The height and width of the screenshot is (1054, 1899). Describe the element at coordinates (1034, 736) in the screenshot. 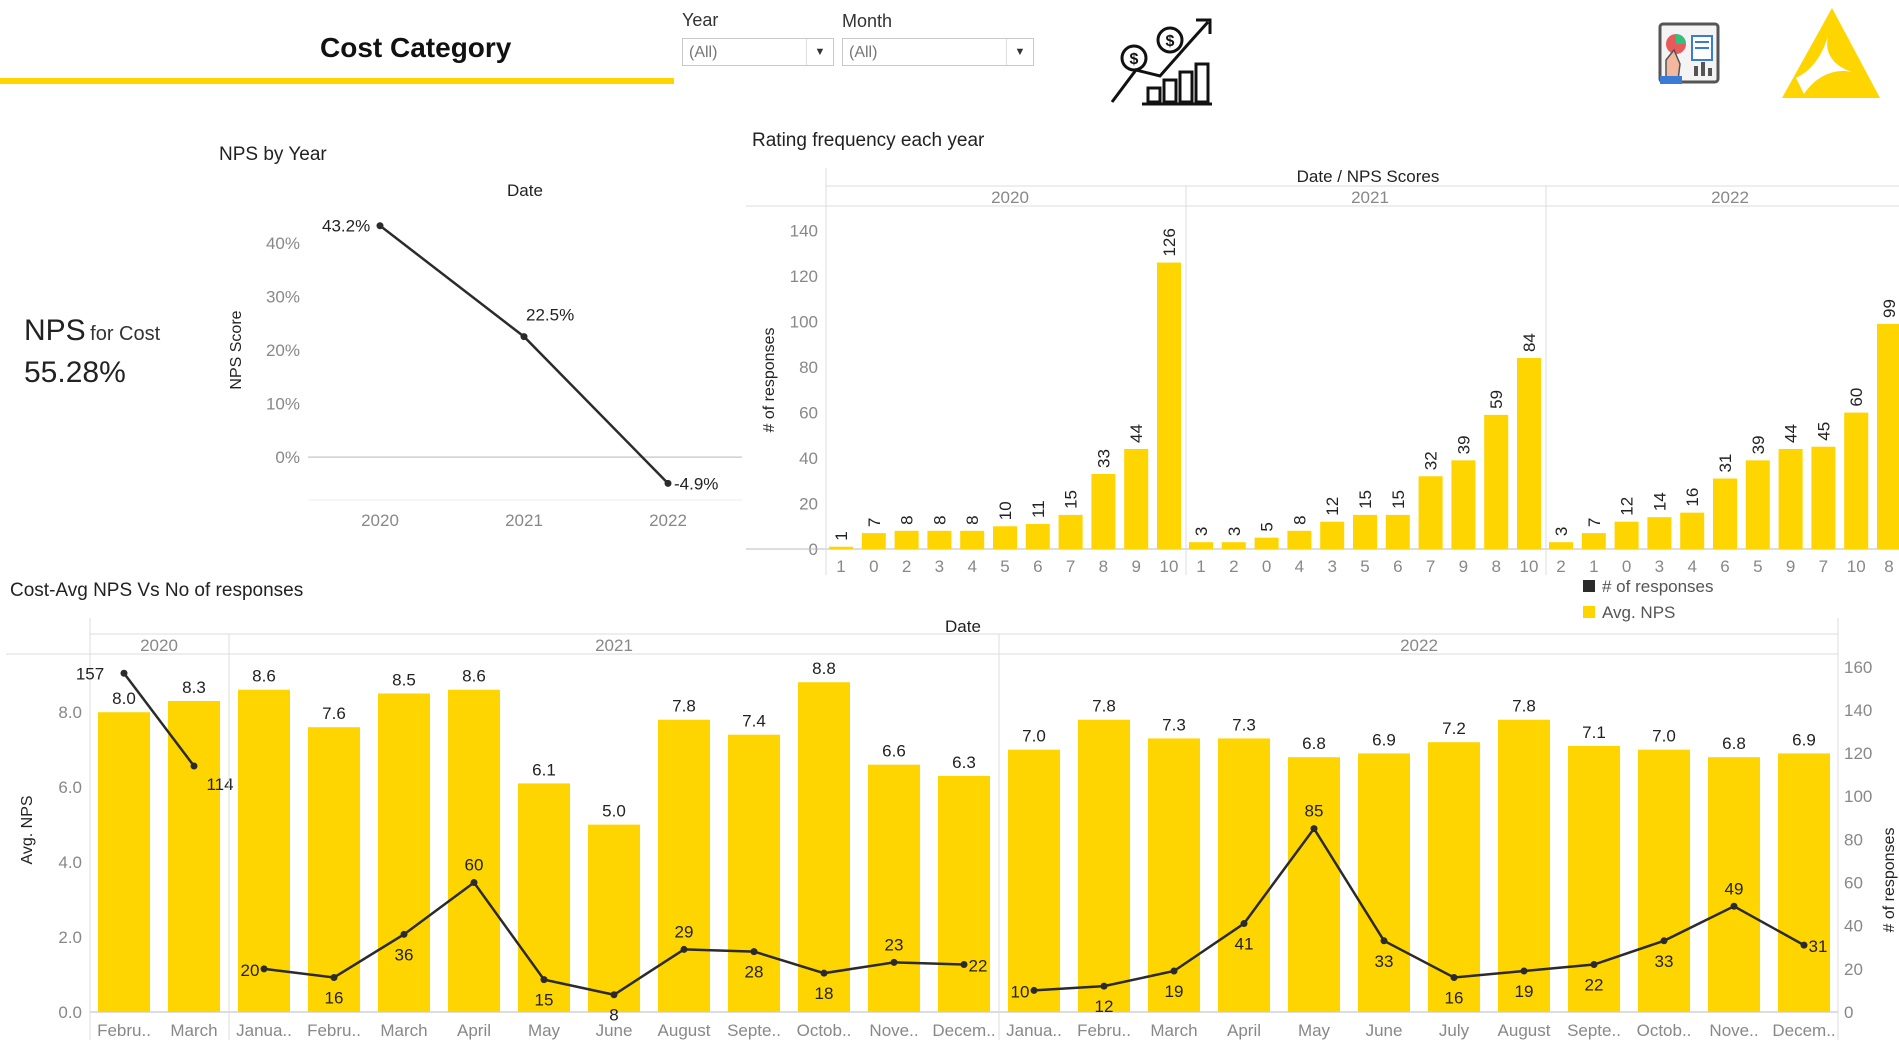

I see `bar-value-label: 7.0` at that location.